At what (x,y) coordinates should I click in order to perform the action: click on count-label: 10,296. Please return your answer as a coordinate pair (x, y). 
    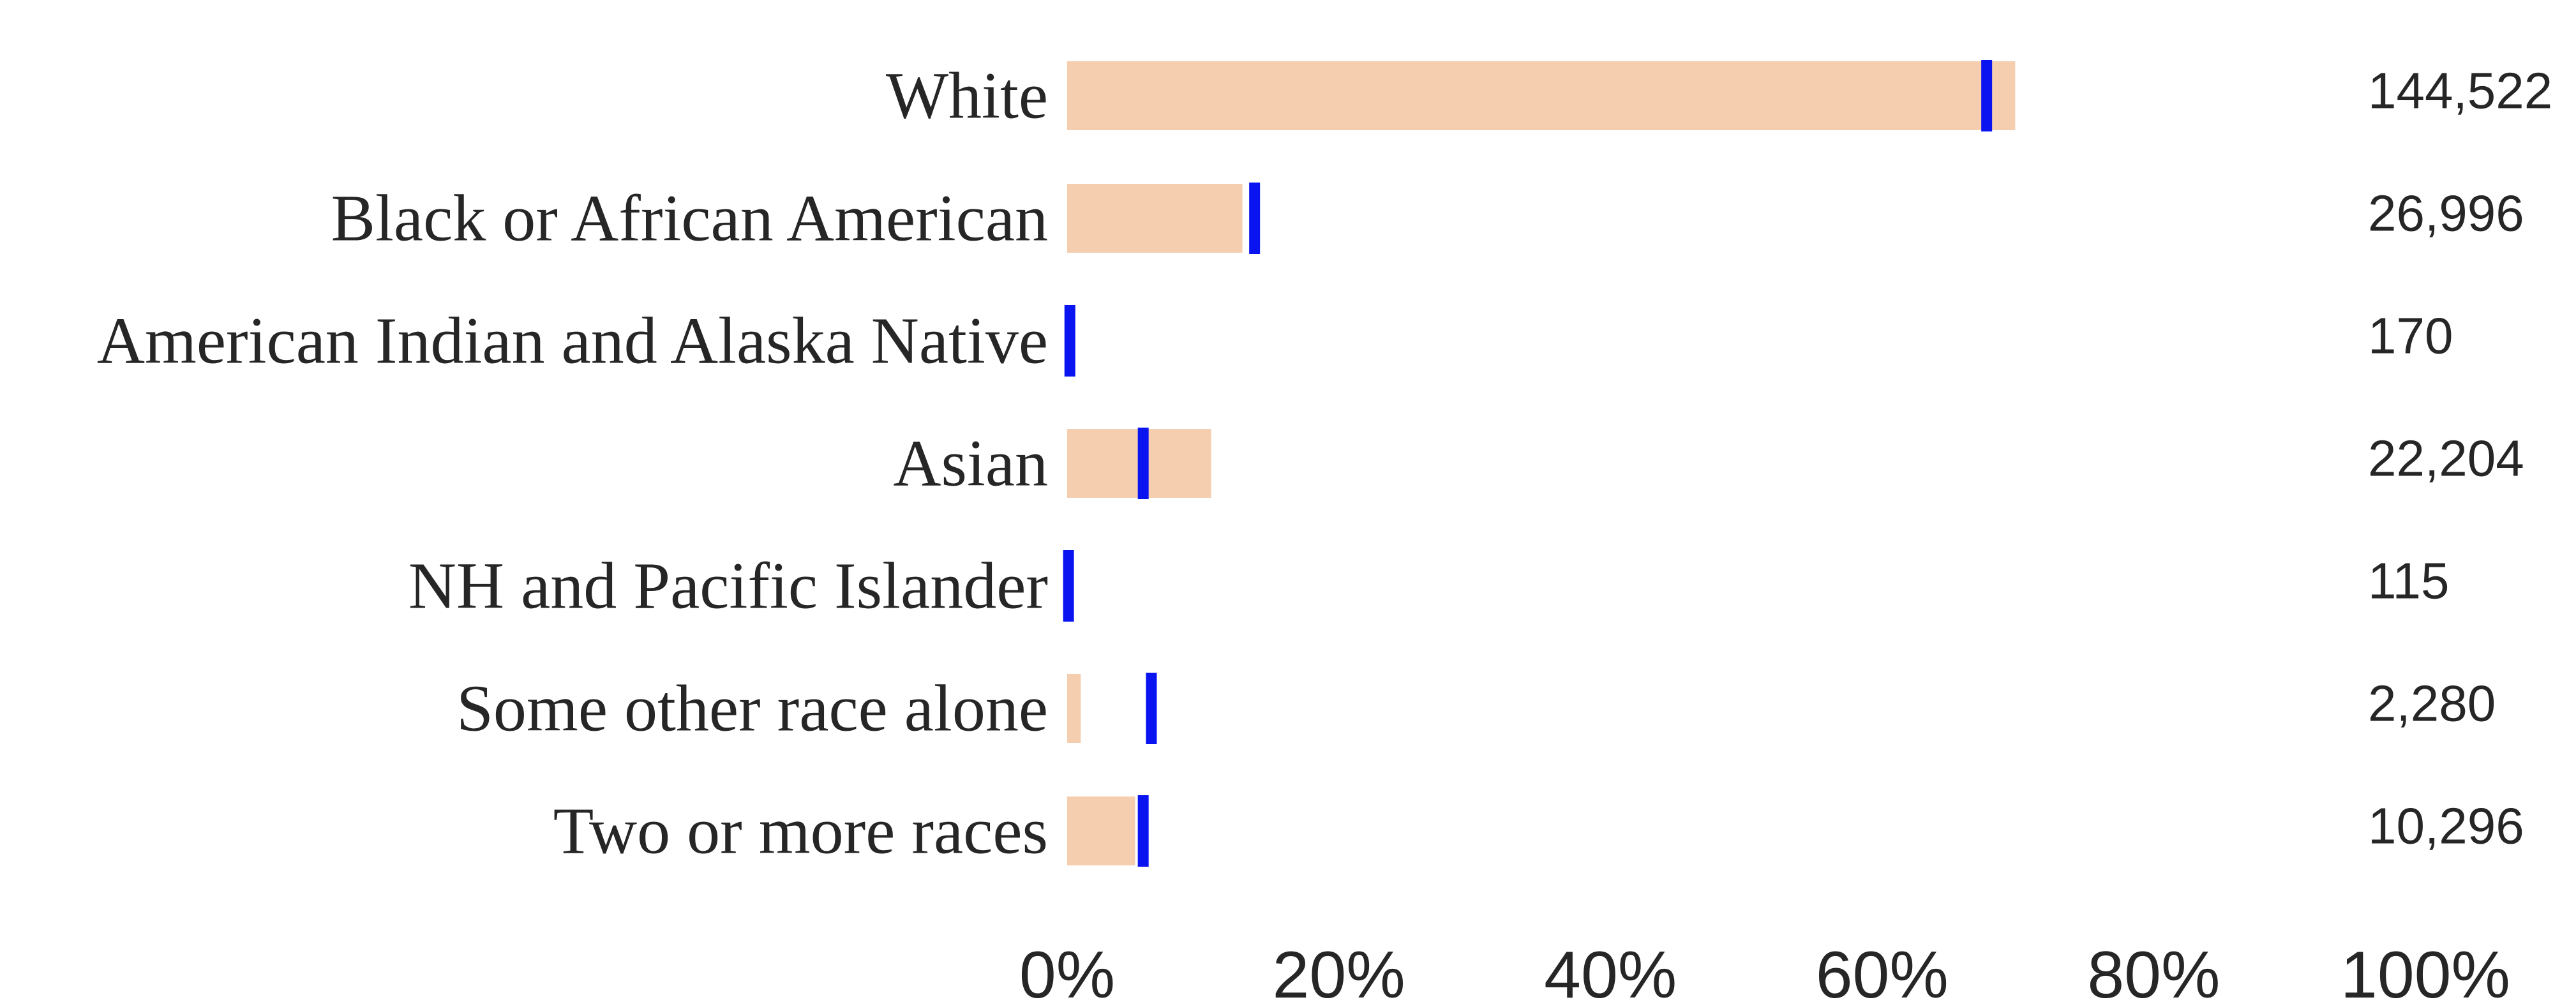
    Looking at the image, I should click on (2446, 827).